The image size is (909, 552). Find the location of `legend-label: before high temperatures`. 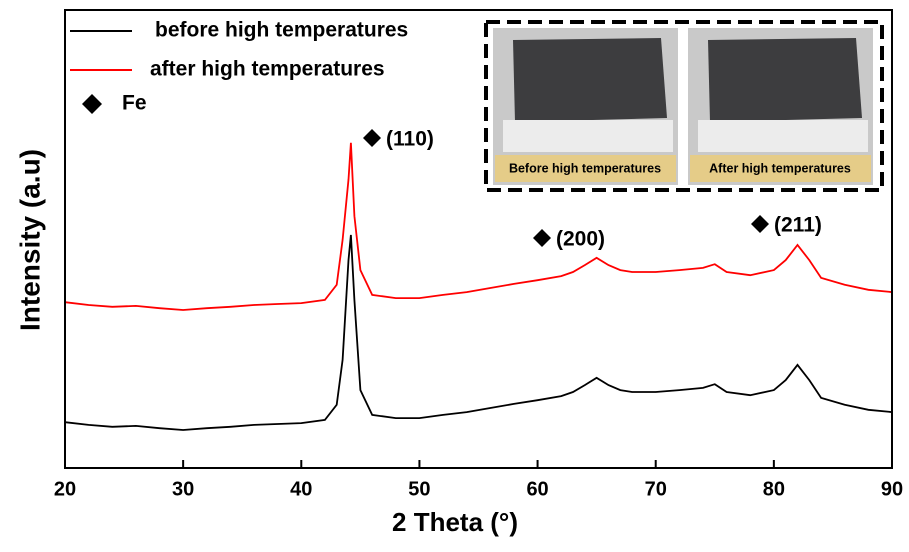

legend-label: before high temperatures is located at coordinates (281, 30).